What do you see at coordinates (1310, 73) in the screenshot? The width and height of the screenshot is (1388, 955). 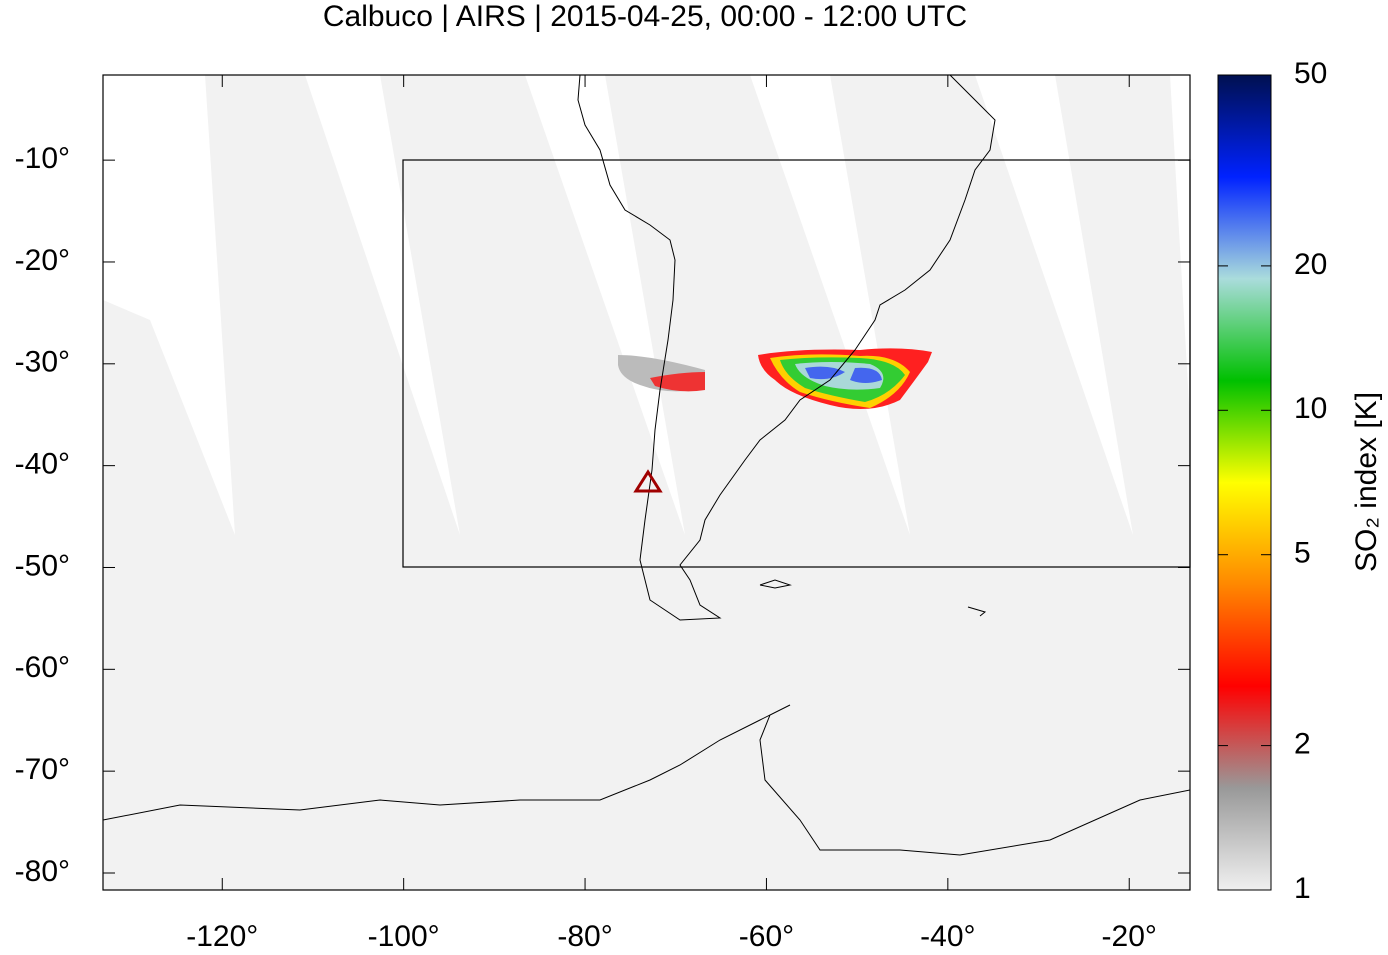 I see `colorbar-tick-label: 50` at bounding box center [1310, 73].